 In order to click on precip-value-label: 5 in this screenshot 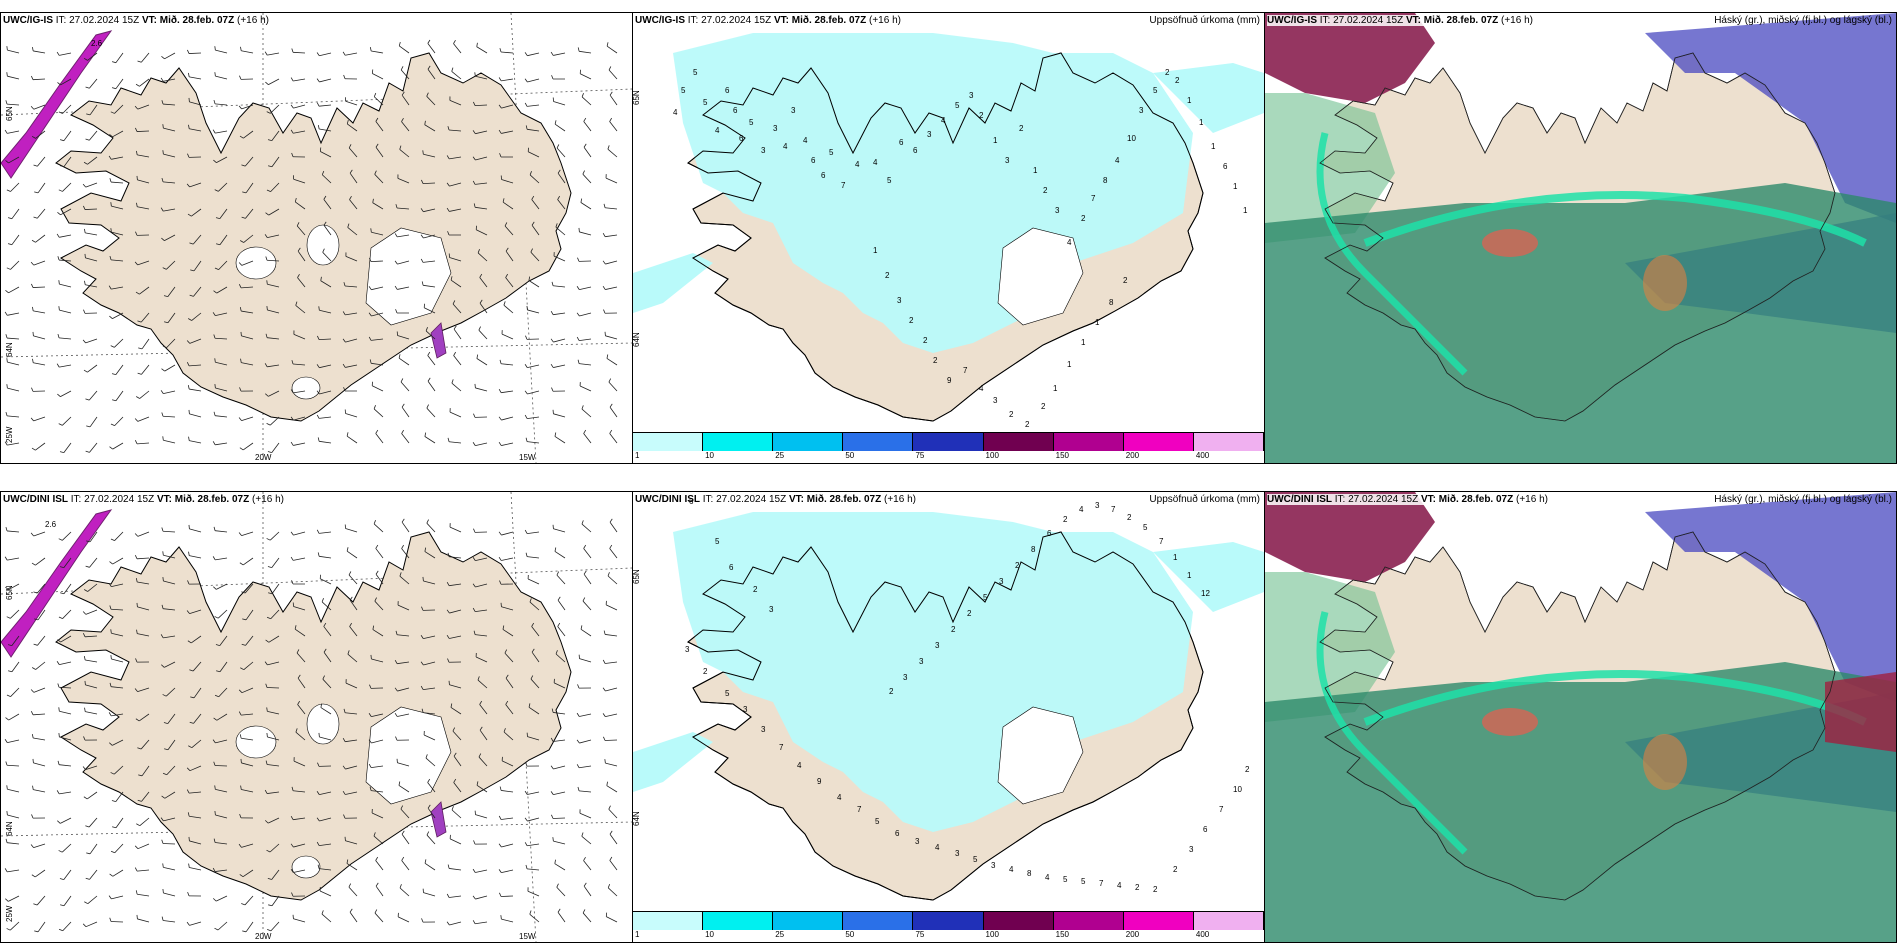, I will do `click(831, 152)`.